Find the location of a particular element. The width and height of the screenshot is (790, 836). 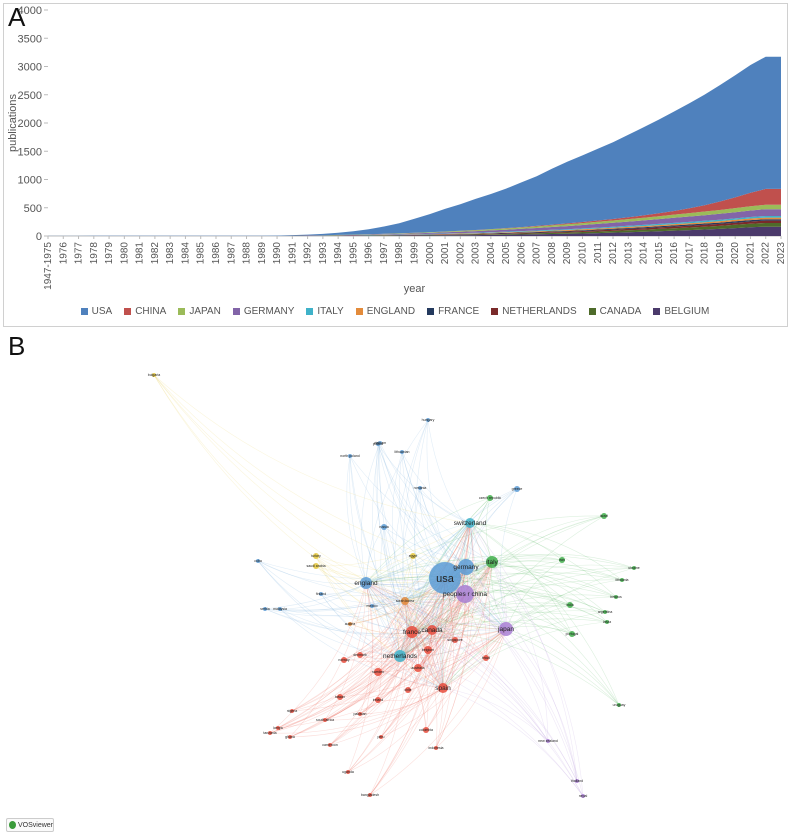

node-egypt is located at coordinates (413, 556).